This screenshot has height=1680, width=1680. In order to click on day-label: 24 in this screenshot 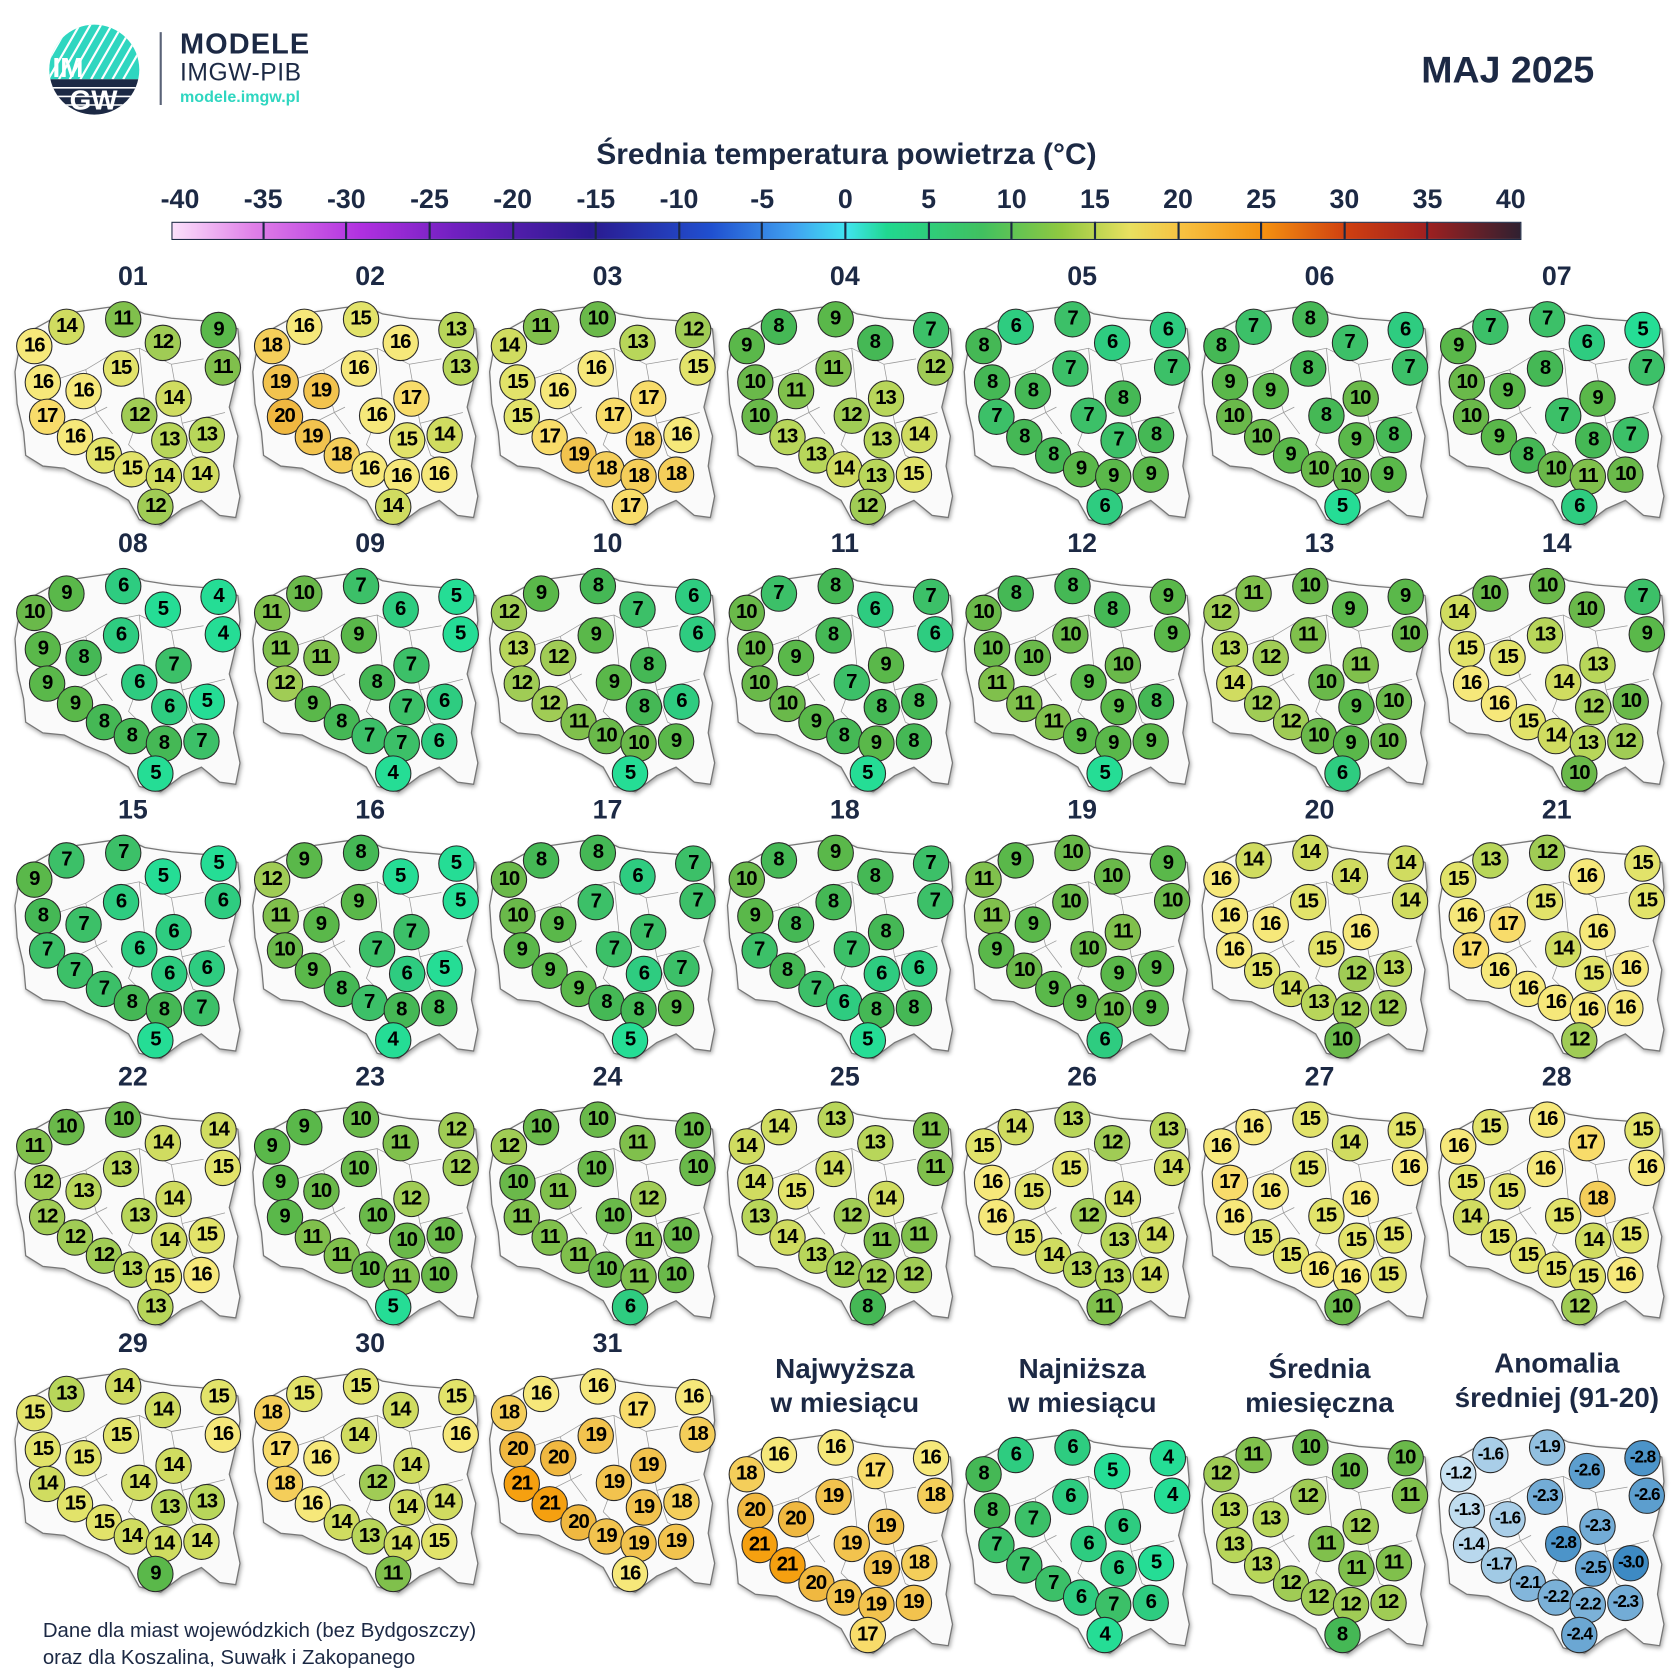, I will do `click(607, 1076)`.